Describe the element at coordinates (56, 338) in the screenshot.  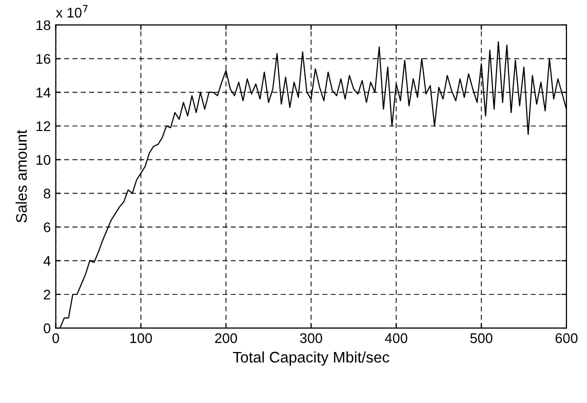
I see `x-tick-label: 0` at that location.